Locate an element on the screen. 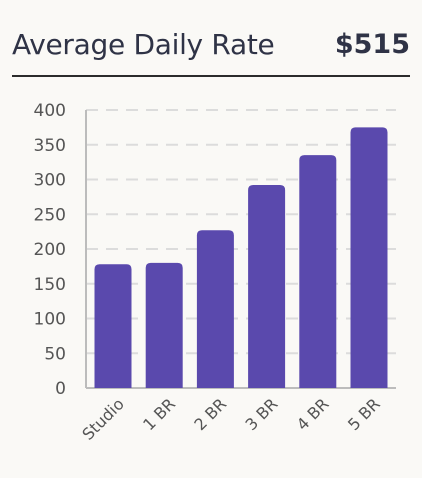  y-tick-labels: 0 50 100 150 200 250 300 350 400 is located at coordinates (50, 250).